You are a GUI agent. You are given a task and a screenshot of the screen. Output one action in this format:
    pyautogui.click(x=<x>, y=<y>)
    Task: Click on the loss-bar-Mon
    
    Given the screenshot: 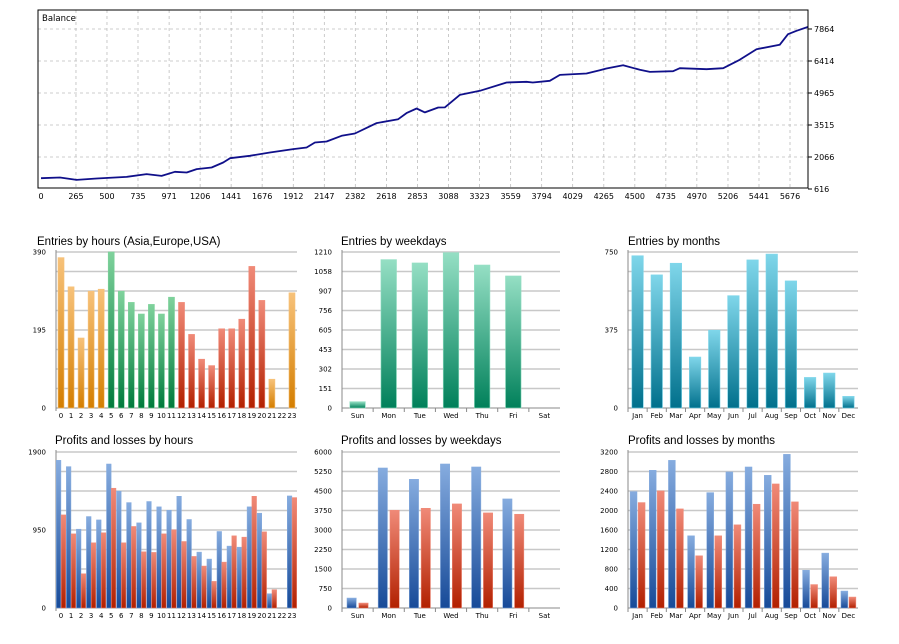 What is the action you would take?
    pyautogui.click(x=394, y=559)
    